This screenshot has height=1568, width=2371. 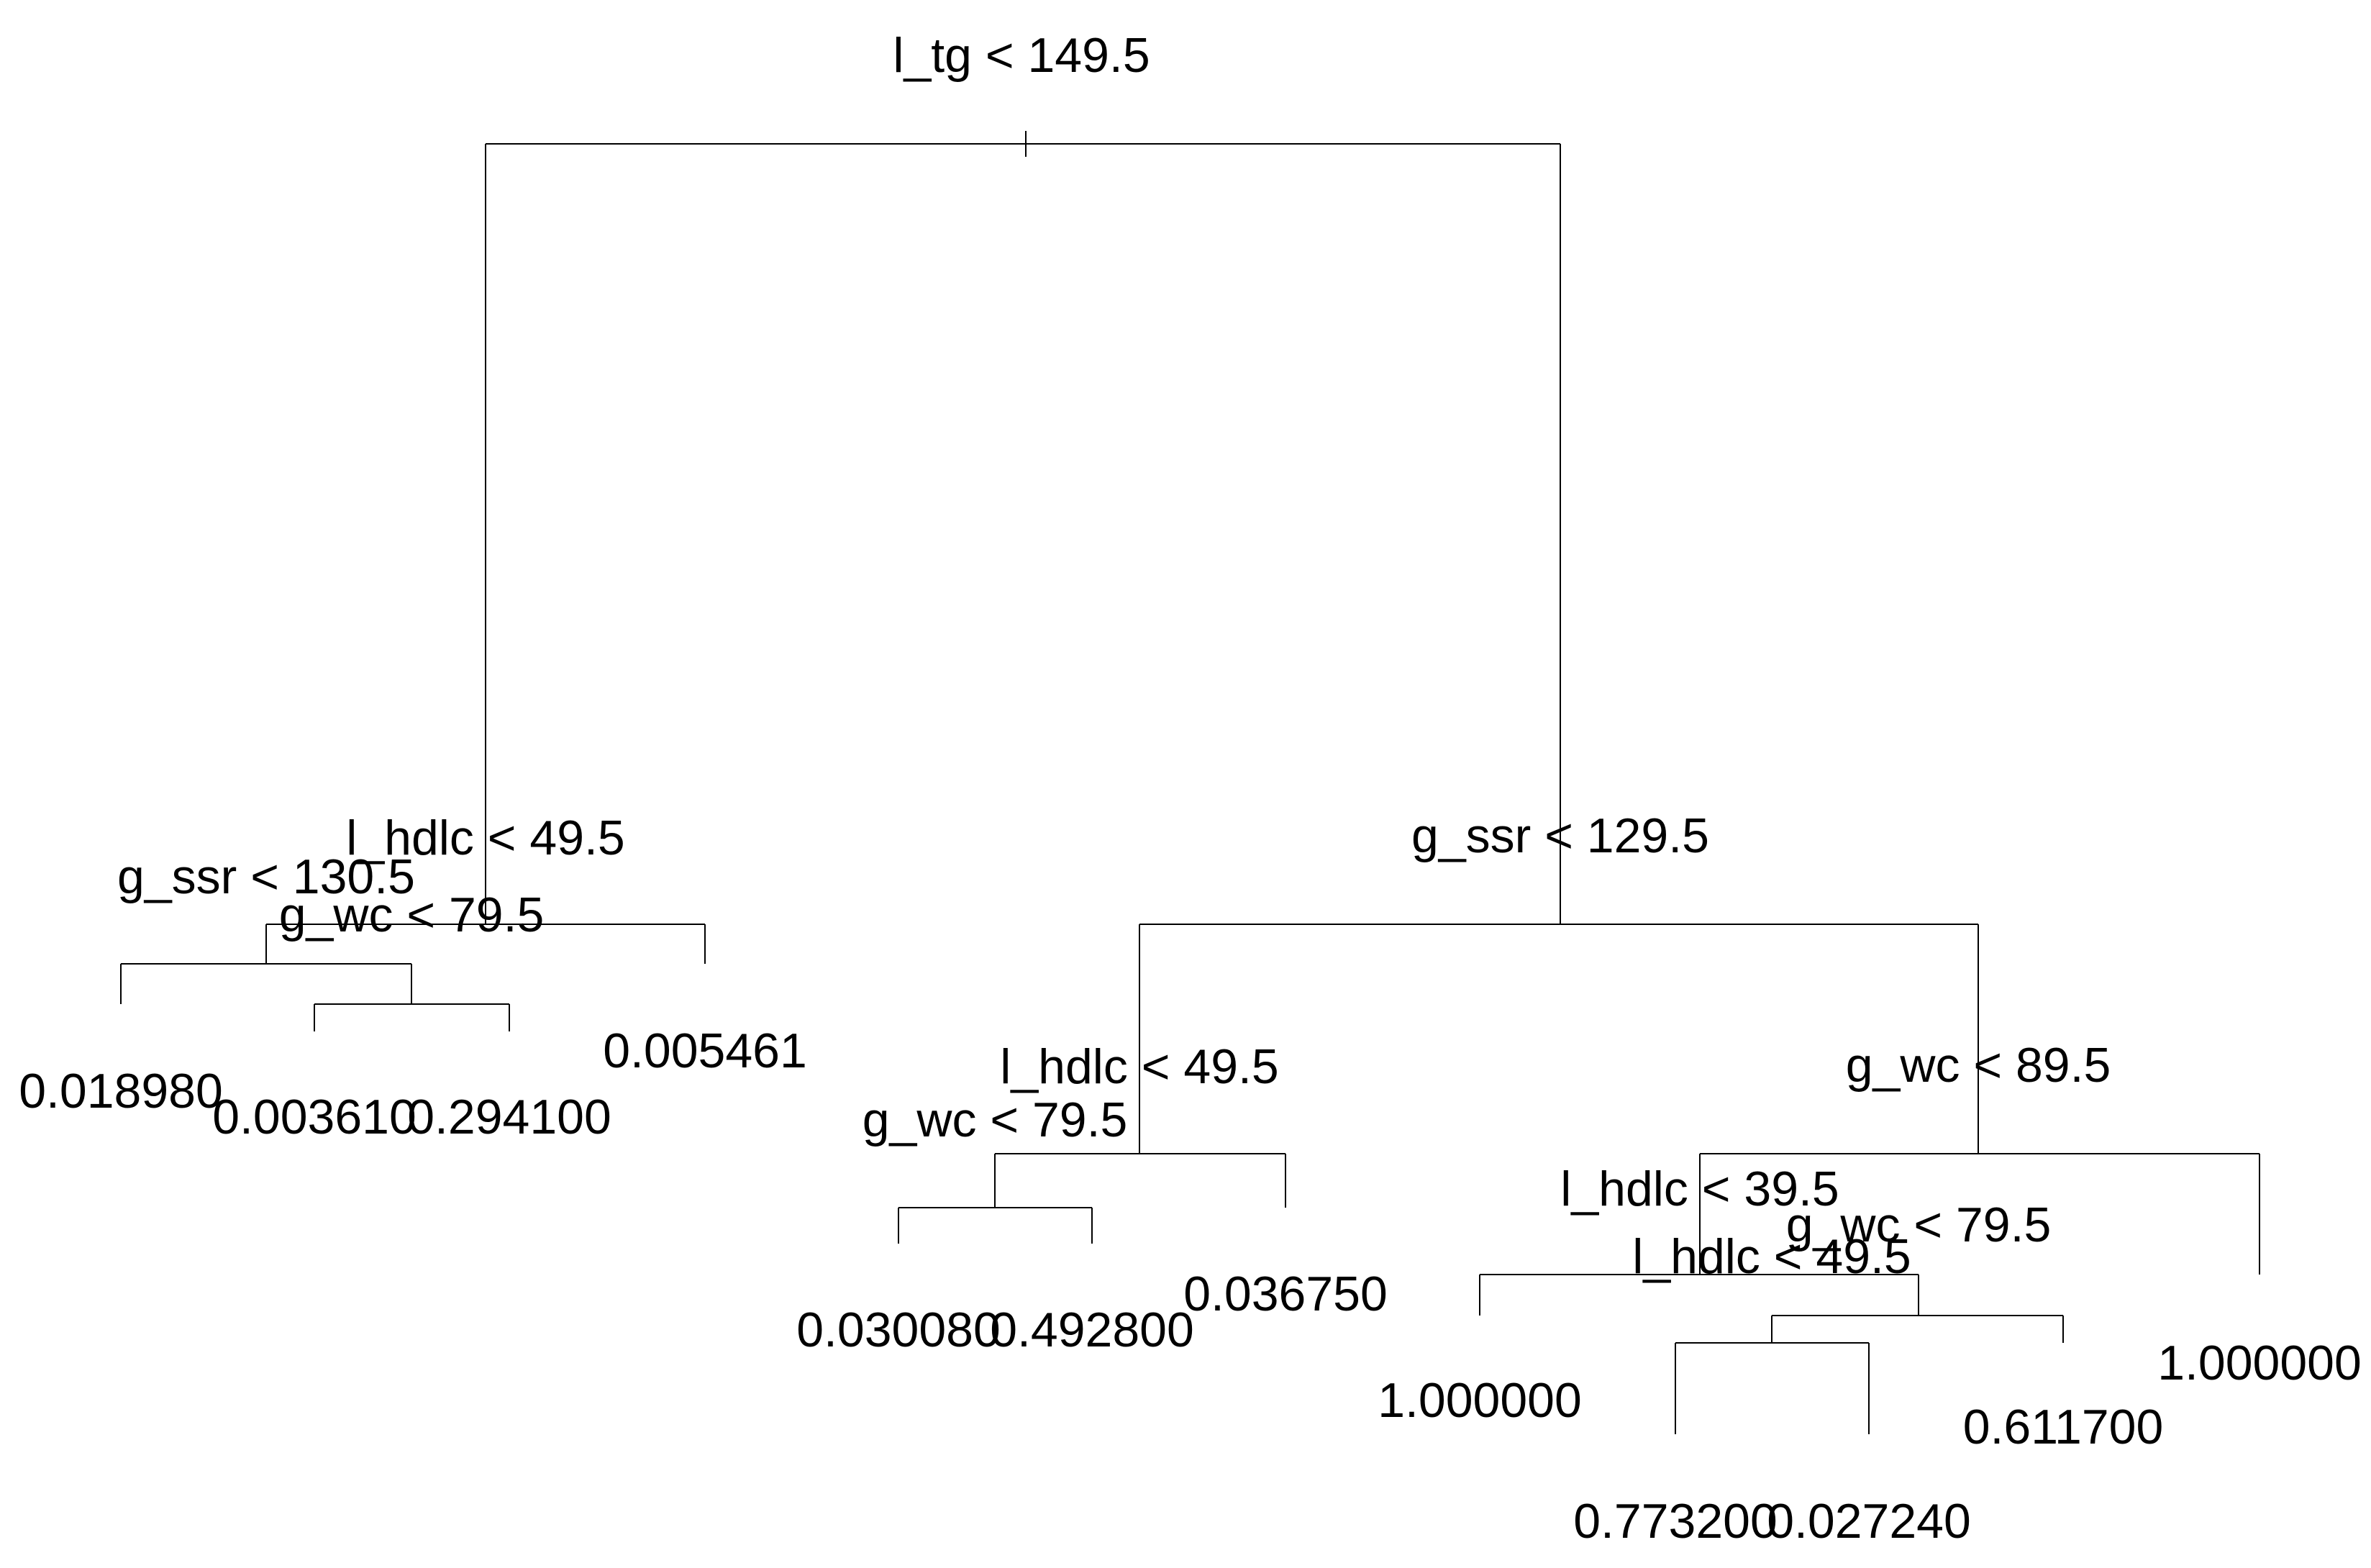 I want to click on split-n7: g_wc < 89.5, so click(x=1979, y=1157).